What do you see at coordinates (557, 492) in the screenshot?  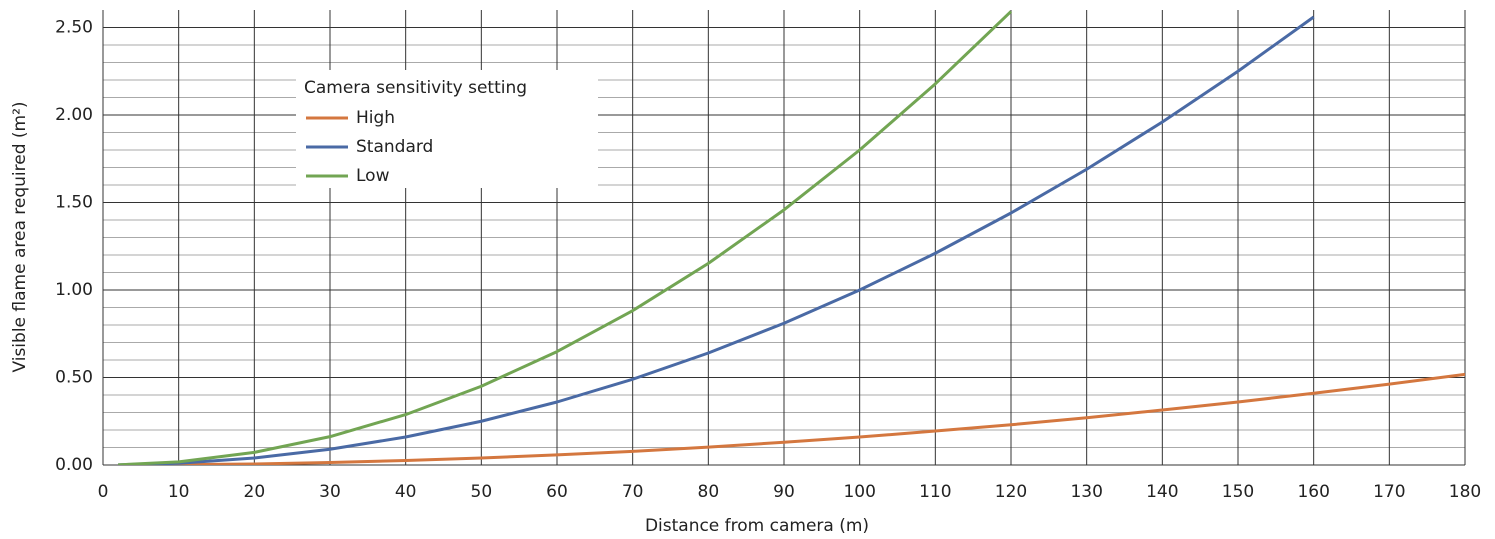 I see `x-tick-label: 60` at bounding box center [557, 492].